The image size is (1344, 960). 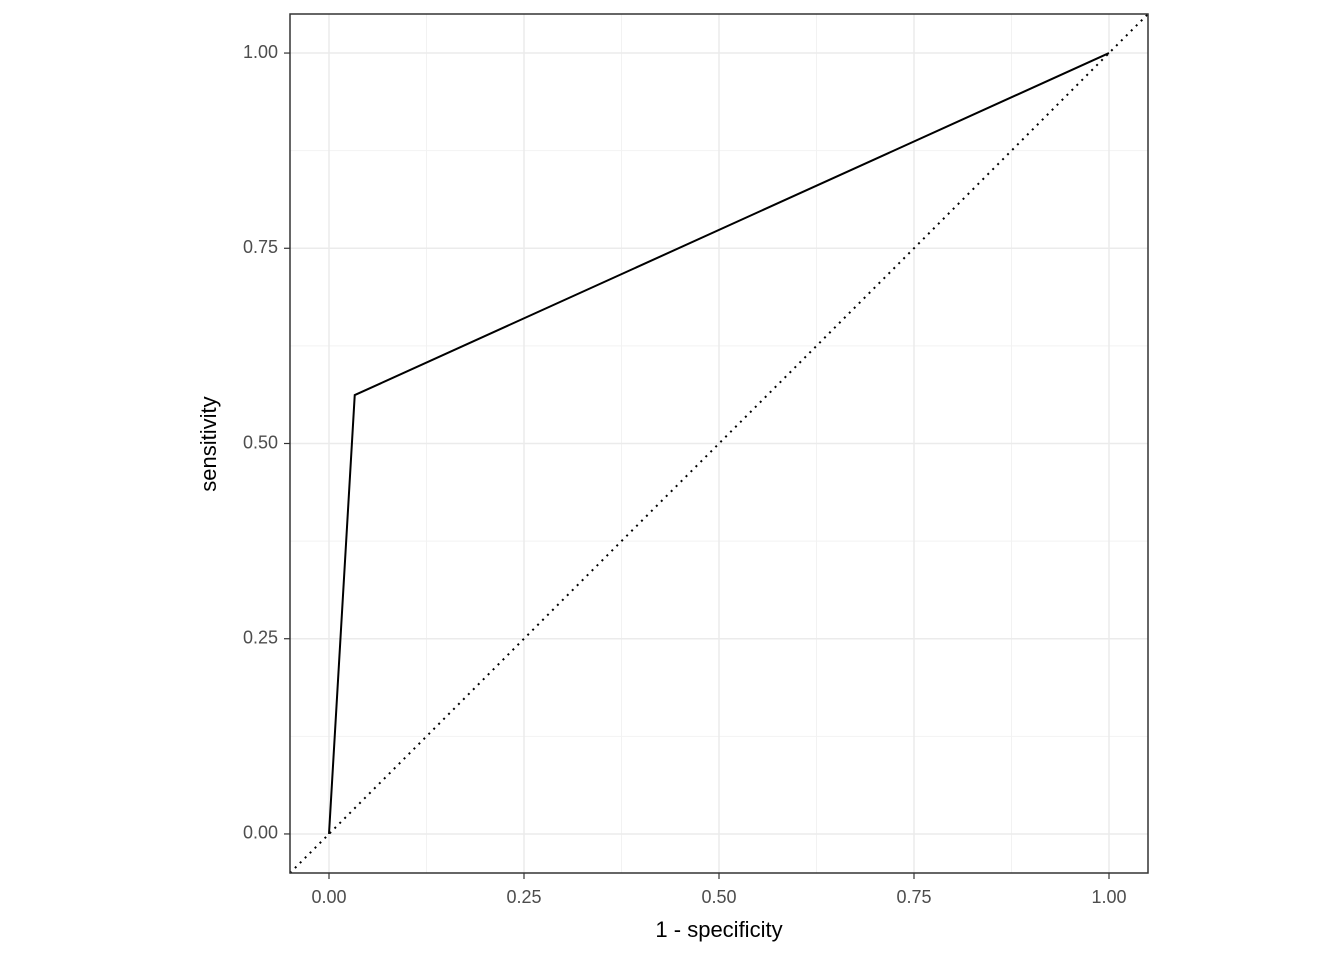 What do you see at coordinates (328, 897) in the screenshot?
I see `x-tick-label: 0.00` at bounding box center [328, 897].